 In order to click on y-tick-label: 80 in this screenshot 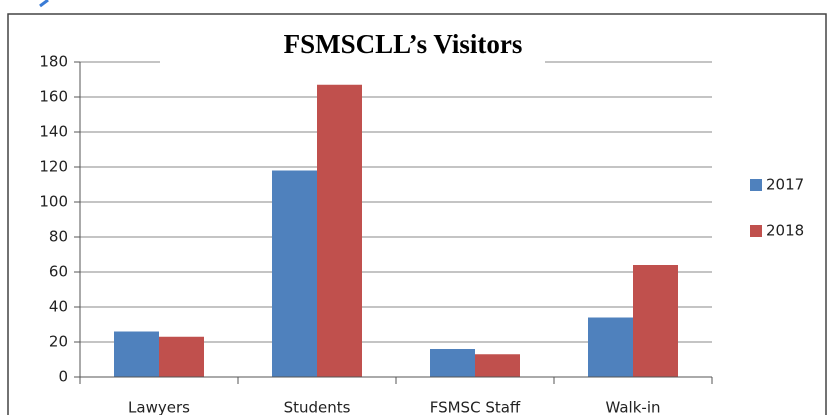, I will do `click(58, 237)`.